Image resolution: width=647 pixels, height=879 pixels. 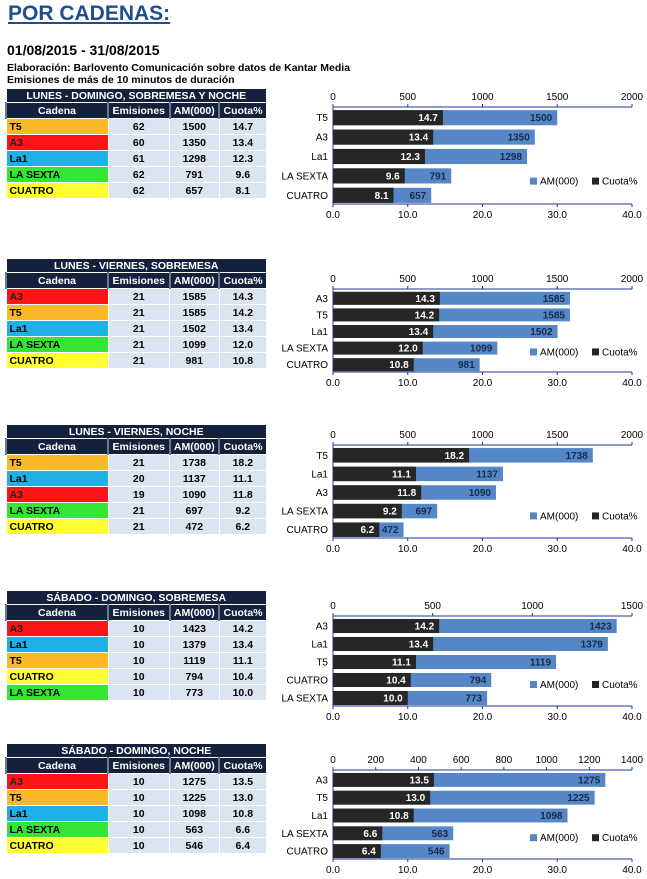 I want to click on bottom-tick-label: 30.0, so click(x=558, y=215).